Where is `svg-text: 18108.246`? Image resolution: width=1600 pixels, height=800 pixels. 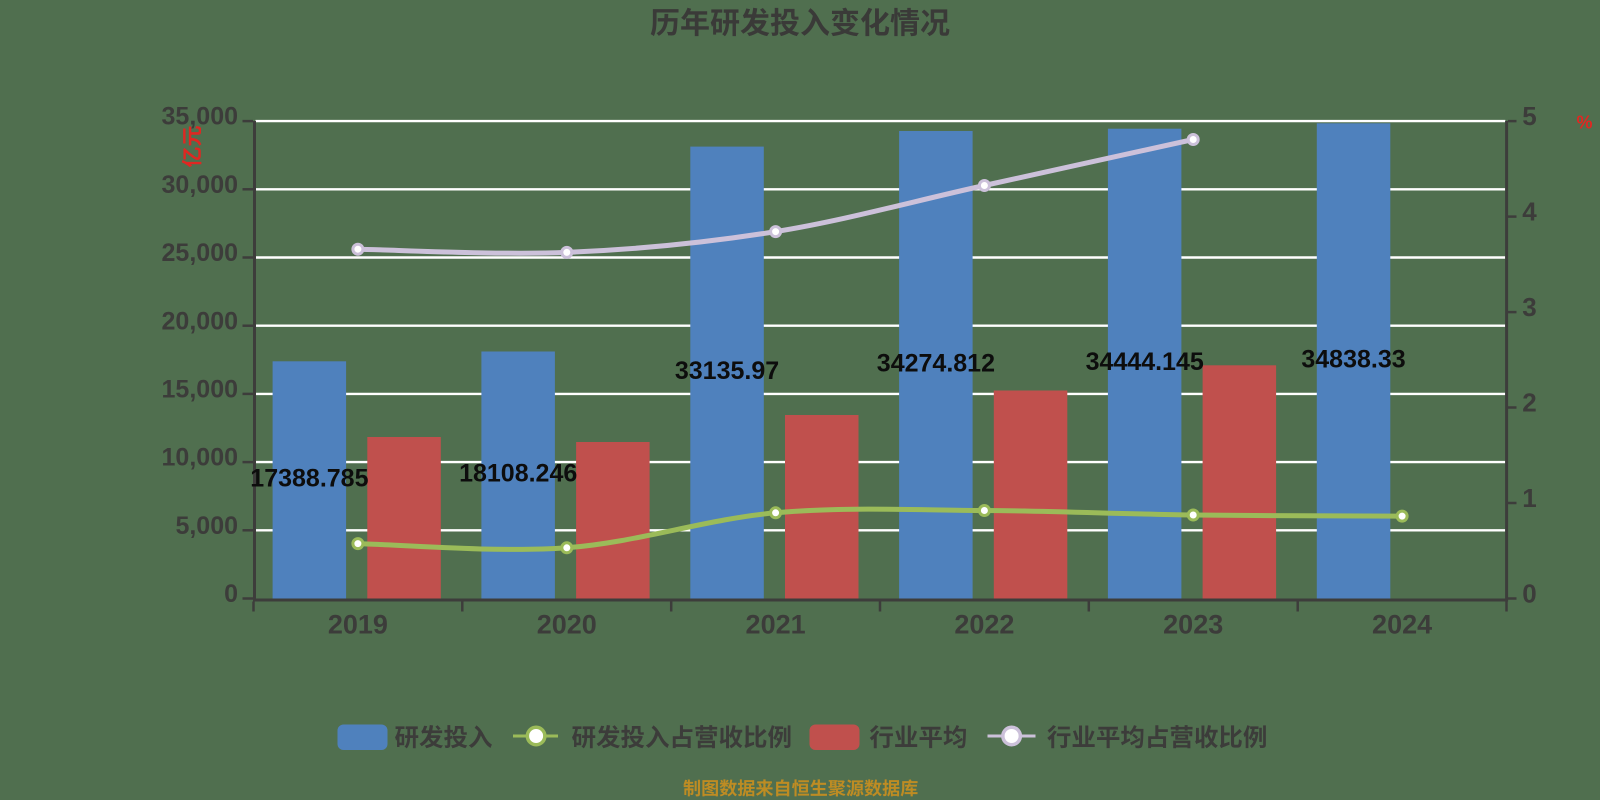
svg-text: 18108.246 is located at coordinates (518, 474).